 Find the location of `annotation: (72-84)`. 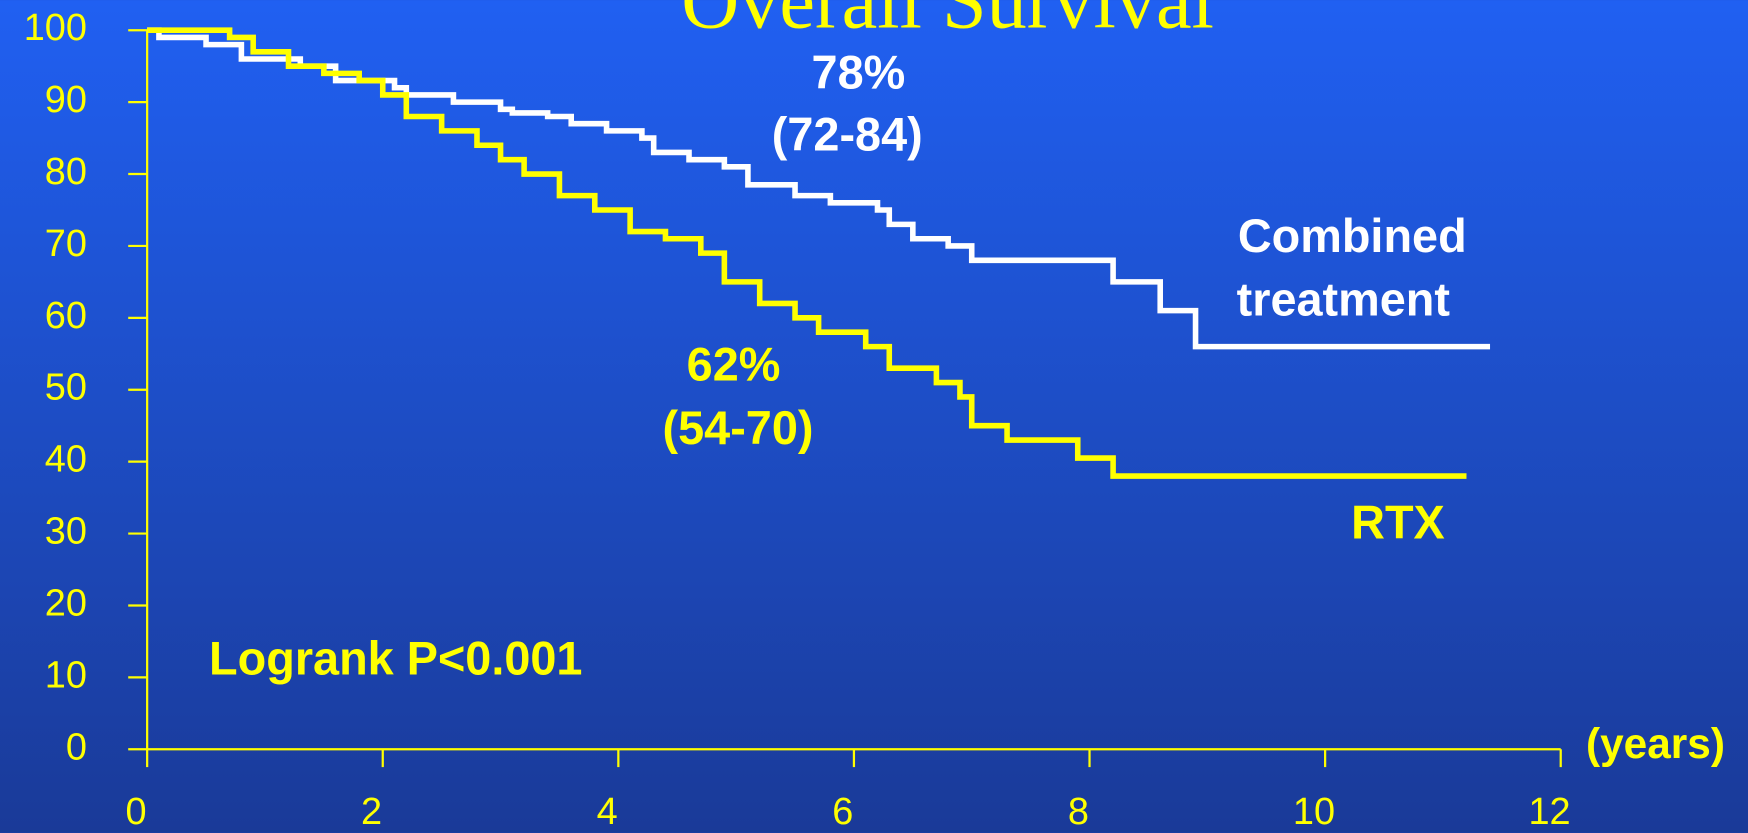

annotation: (72-84) is located at coordinates (847, 135).